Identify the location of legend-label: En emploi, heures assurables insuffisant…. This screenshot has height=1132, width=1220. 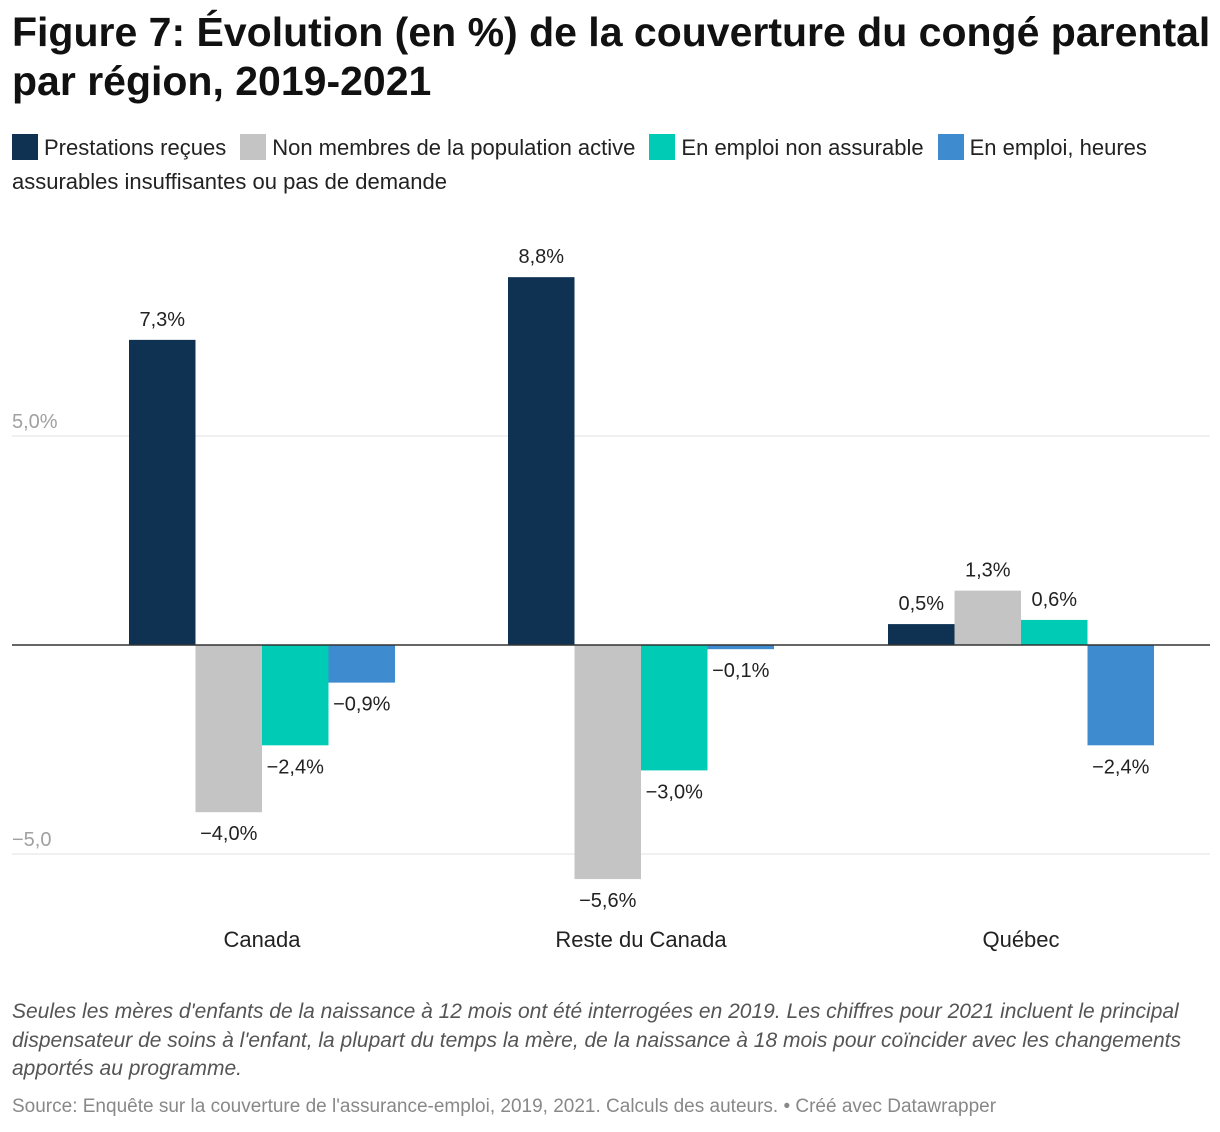
(579, 164).